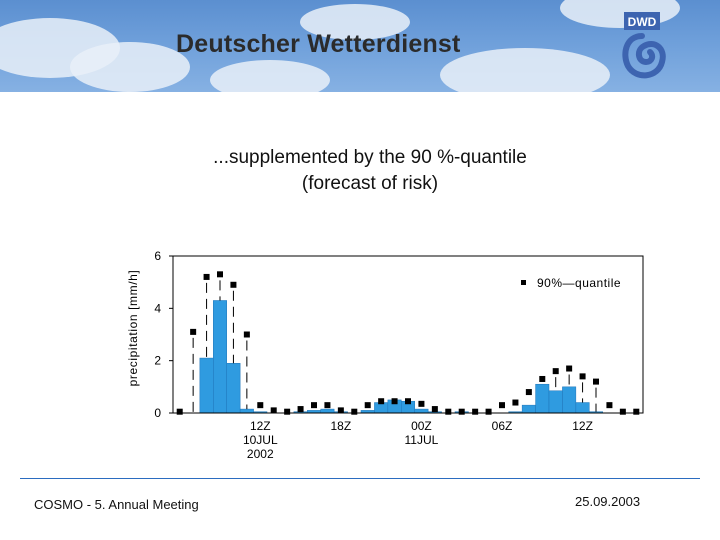 Image resolution: width=720 pixels, height=540 pixels. Describe the element at coordinates (421, 426) in the screenshot. I see `x-tick-label: 00Z` at that location.